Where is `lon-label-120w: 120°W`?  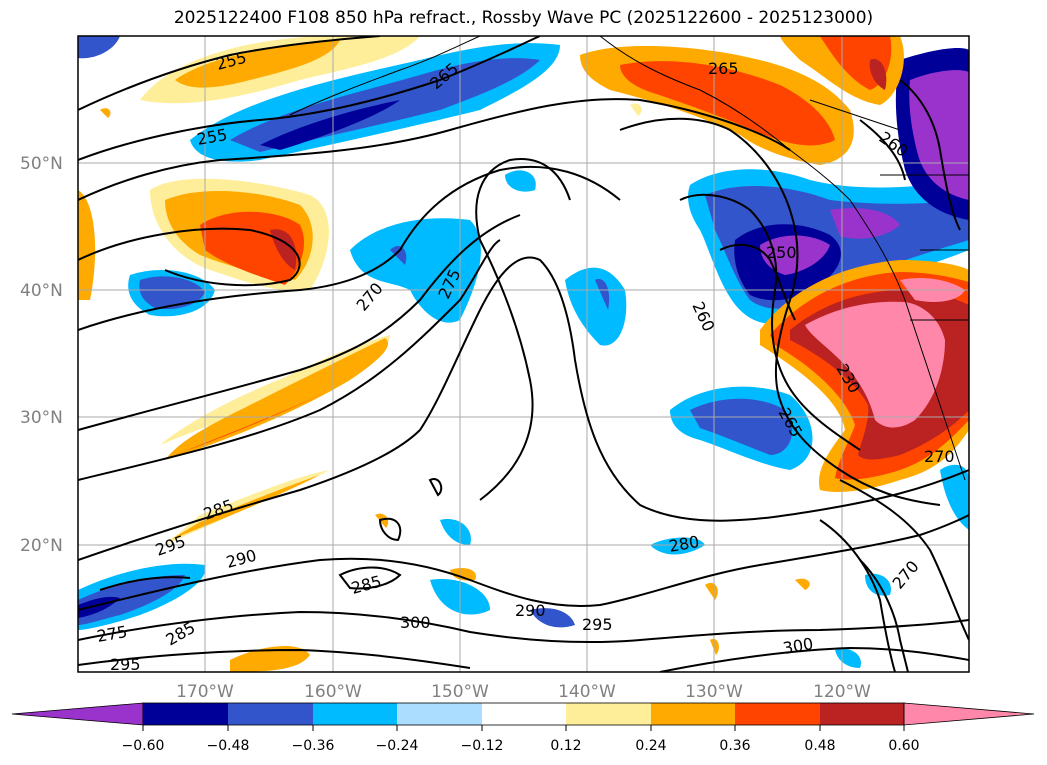
lon-label-120w: 120°W is located at coordinates (842, 692).